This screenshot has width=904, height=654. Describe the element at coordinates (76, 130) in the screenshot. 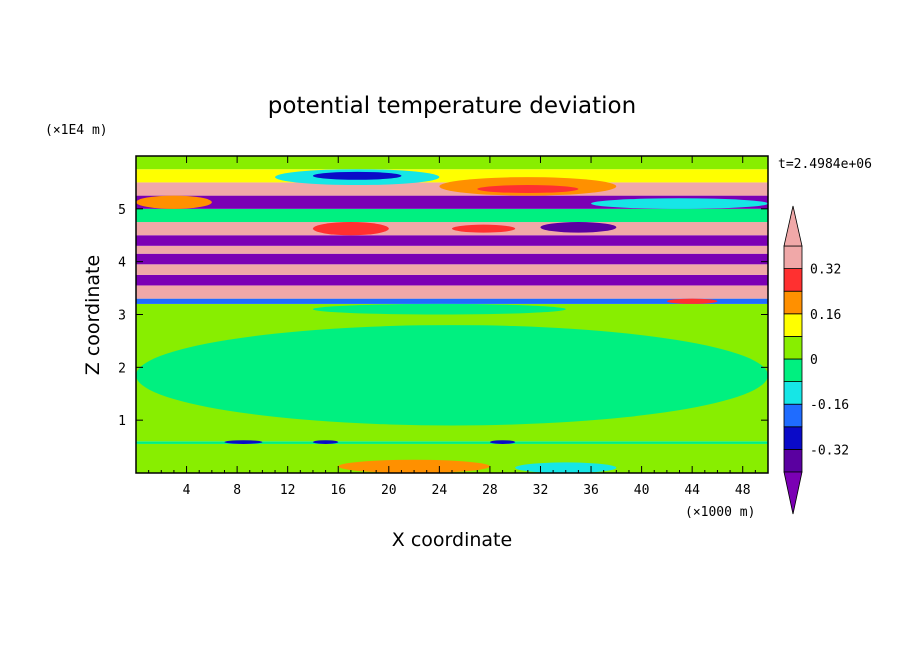

I see `y-unit-label: (×1E4 m)` at that location.